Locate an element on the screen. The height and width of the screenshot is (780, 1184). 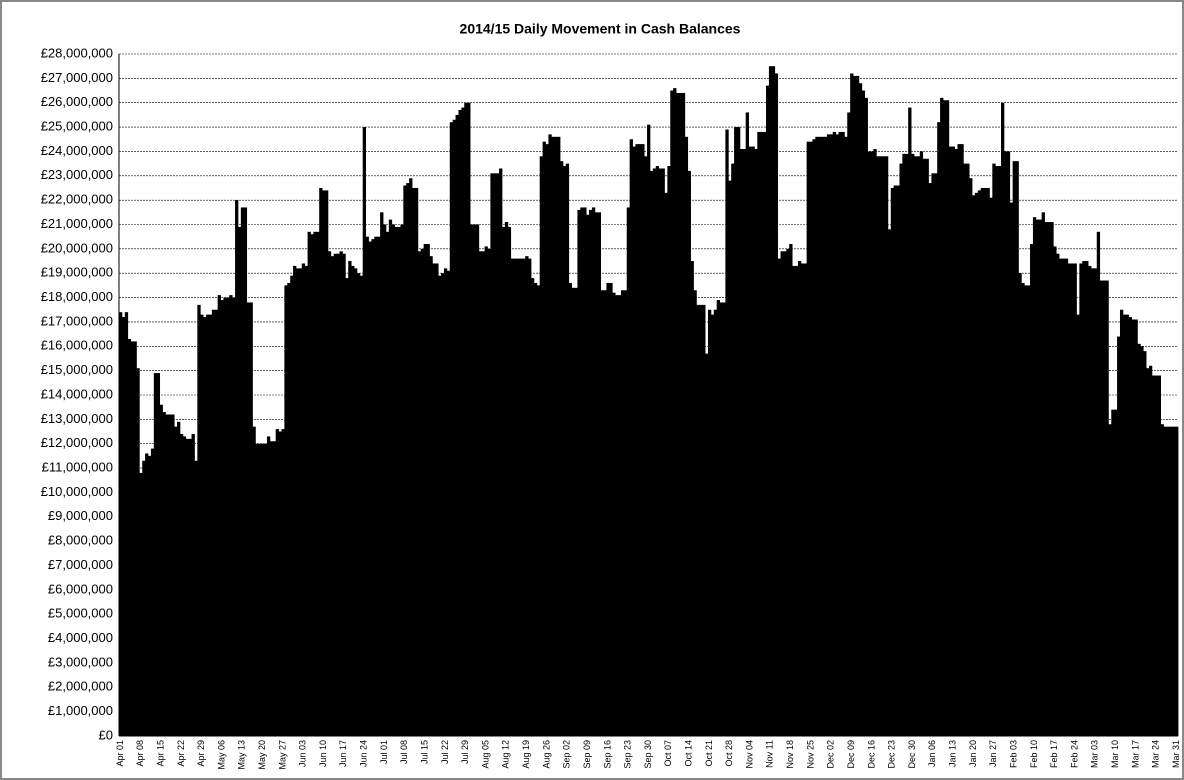
x-tick-label: Jan 06 is located at coordinates (932, 753).